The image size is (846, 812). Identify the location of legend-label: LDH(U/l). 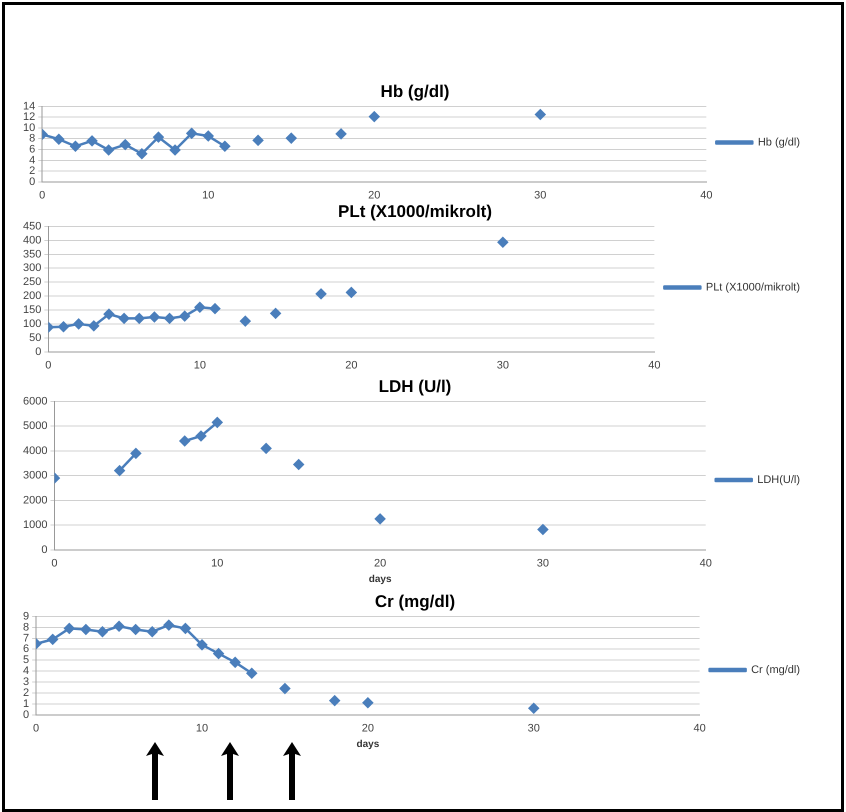
(778, 480).